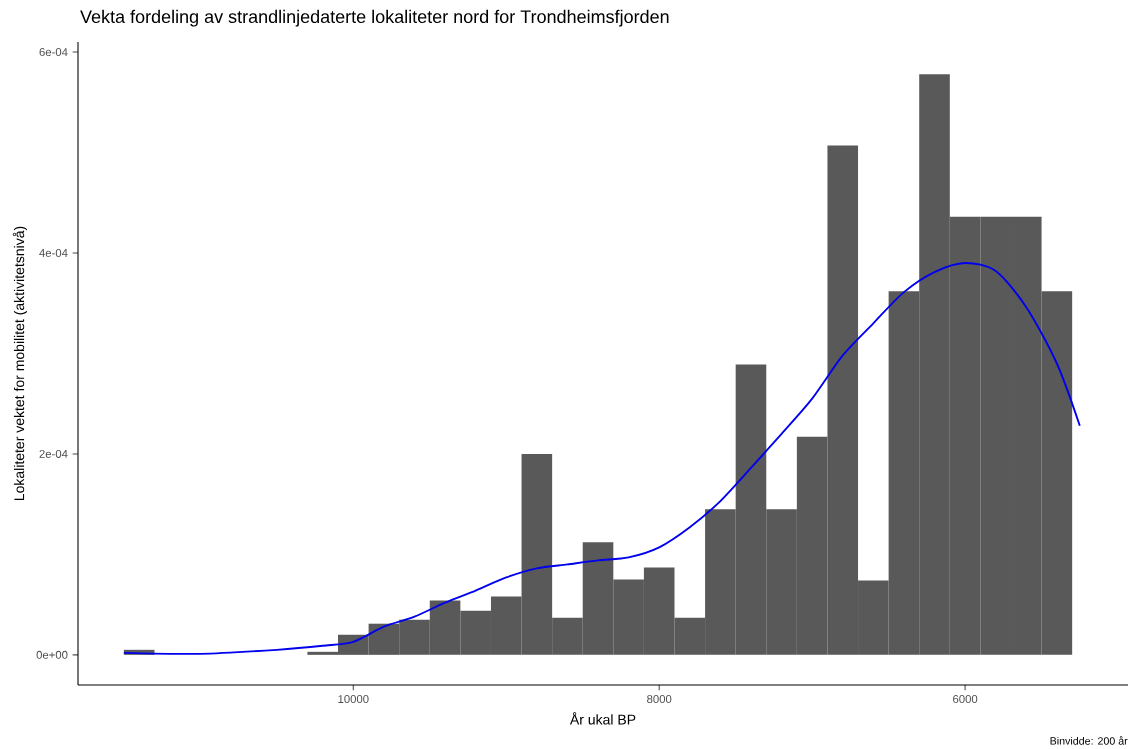  I want to click on y-tick-label: 0e+00, so click(52, 654).